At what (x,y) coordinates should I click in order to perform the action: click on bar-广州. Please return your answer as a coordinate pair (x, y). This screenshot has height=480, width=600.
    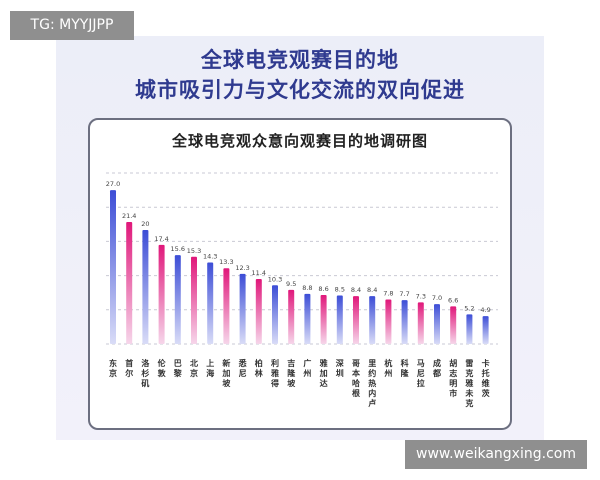
    Looking at the image, I should click on (307, 318).